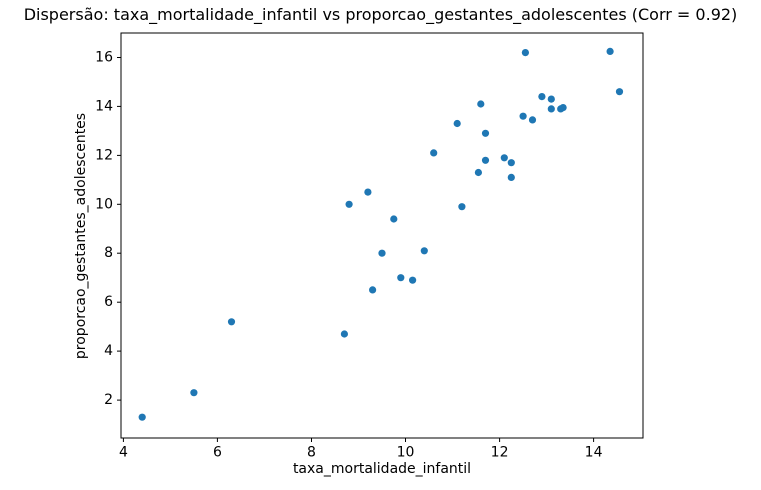 This screenshot has width=761, height=490. What do you see at coordinates (108, 351) in the screenshot?
I see `y-tick-label: 4` at bounding box center [108, 351].